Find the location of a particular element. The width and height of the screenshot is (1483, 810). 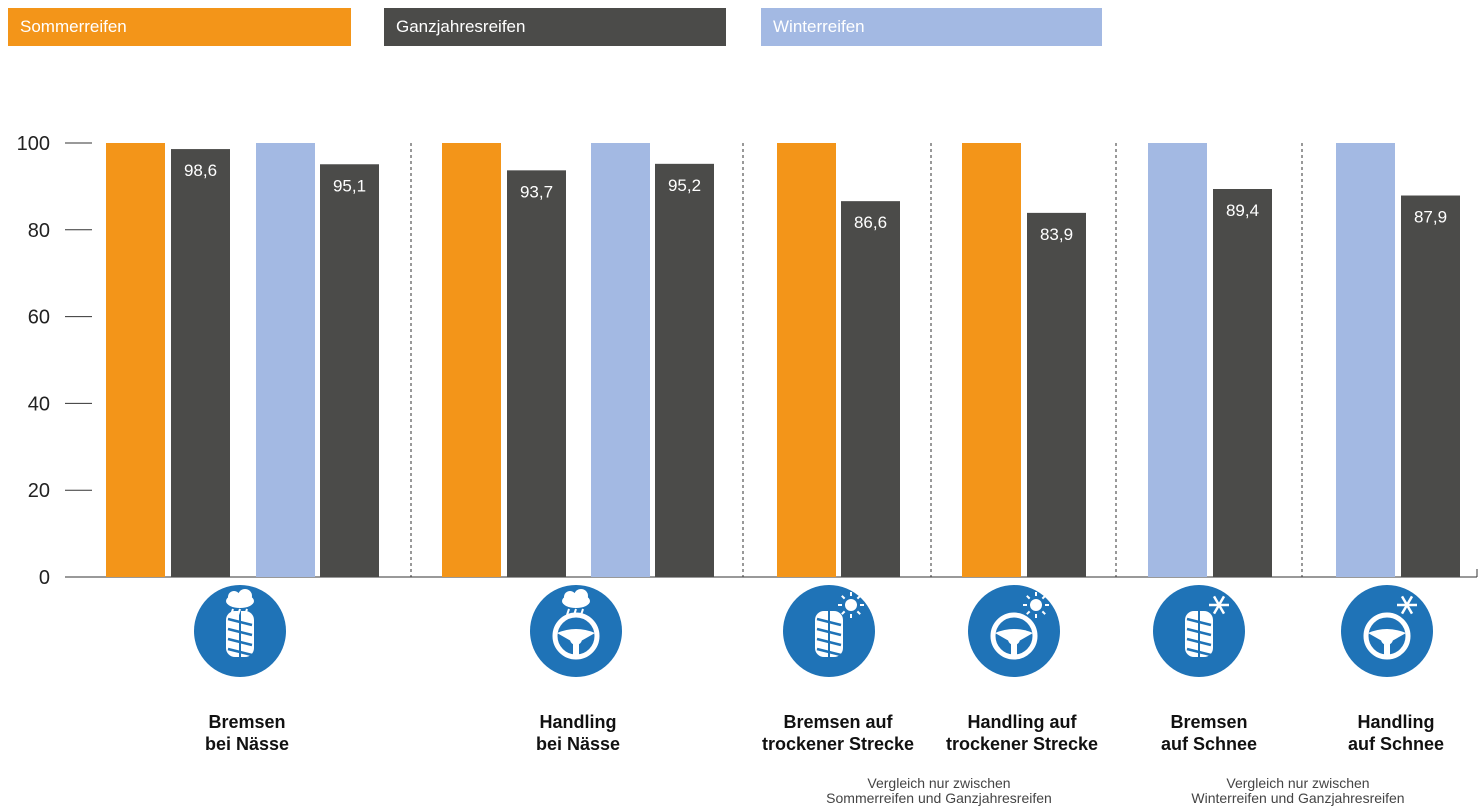

category-label-bremsen-naesse: Bremsen bei Nässe is located at coordinates (247, 733).